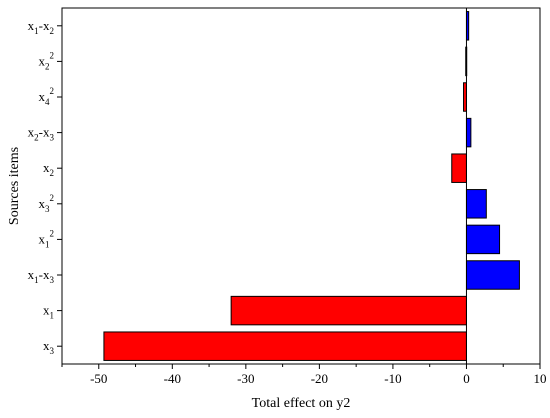 The width and height of the screenshot is (550, 418). I want to click on x-tick-label: -50, so click(98, 378).